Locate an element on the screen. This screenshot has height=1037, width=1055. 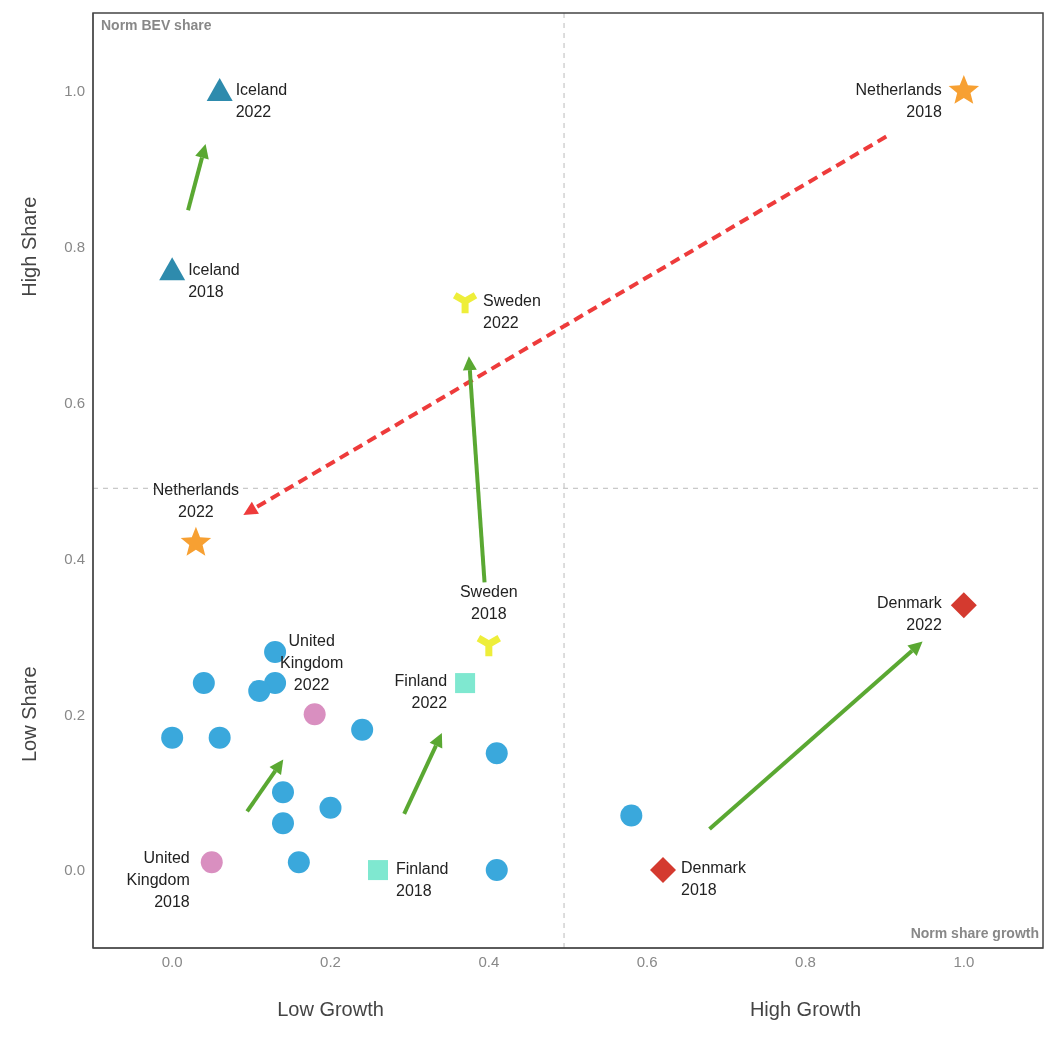
text: High Growth is located at coordinates (805, 1009).